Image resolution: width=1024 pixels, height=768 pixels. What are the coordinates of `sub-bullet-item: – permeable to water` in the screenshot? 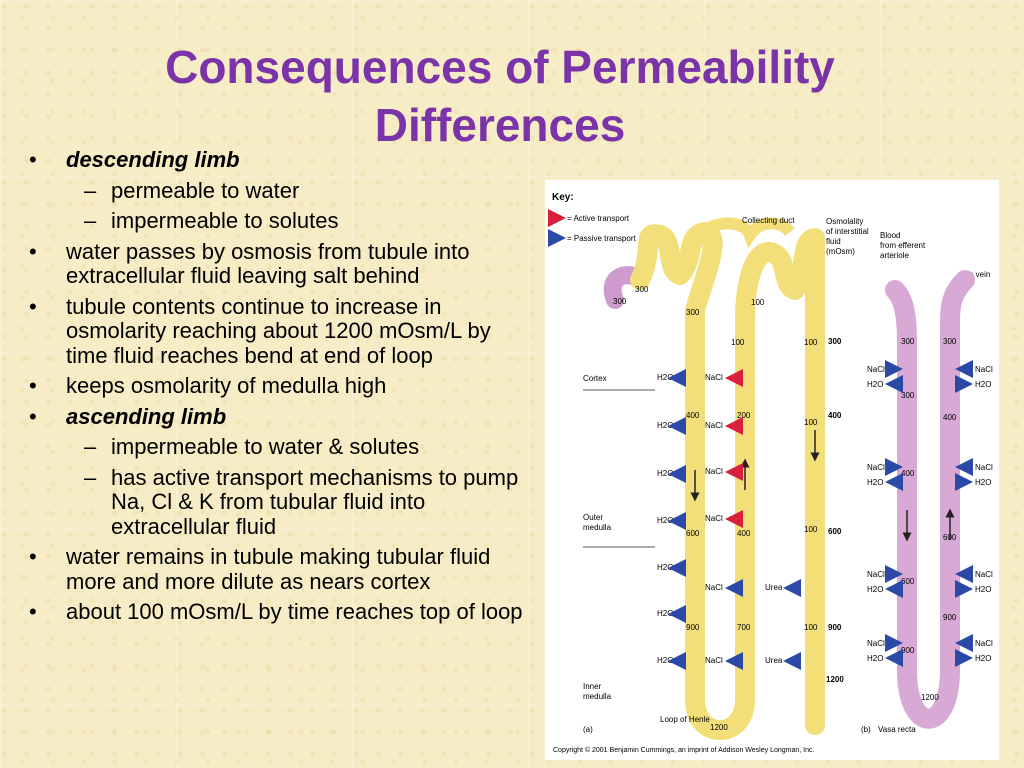 It's located at (276, 190).